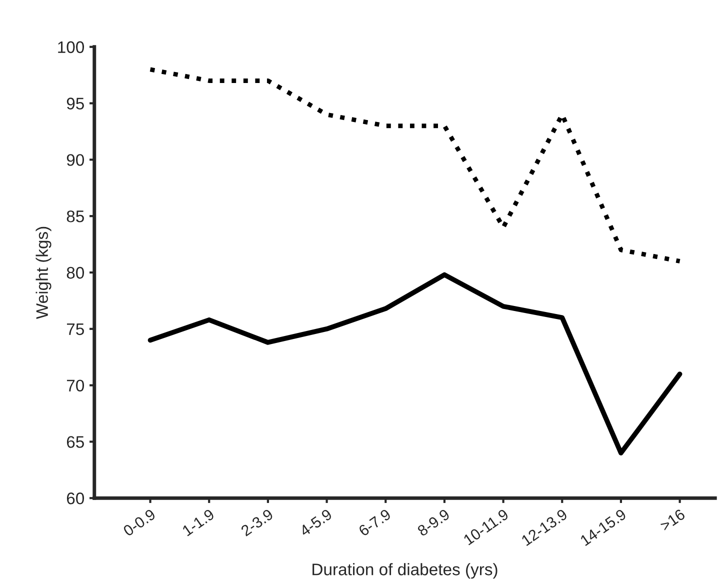  What do you see at coordinates (71, 47) in the screenshot?
I see `y-tick-label: 100` at bounding box center [71, 47].